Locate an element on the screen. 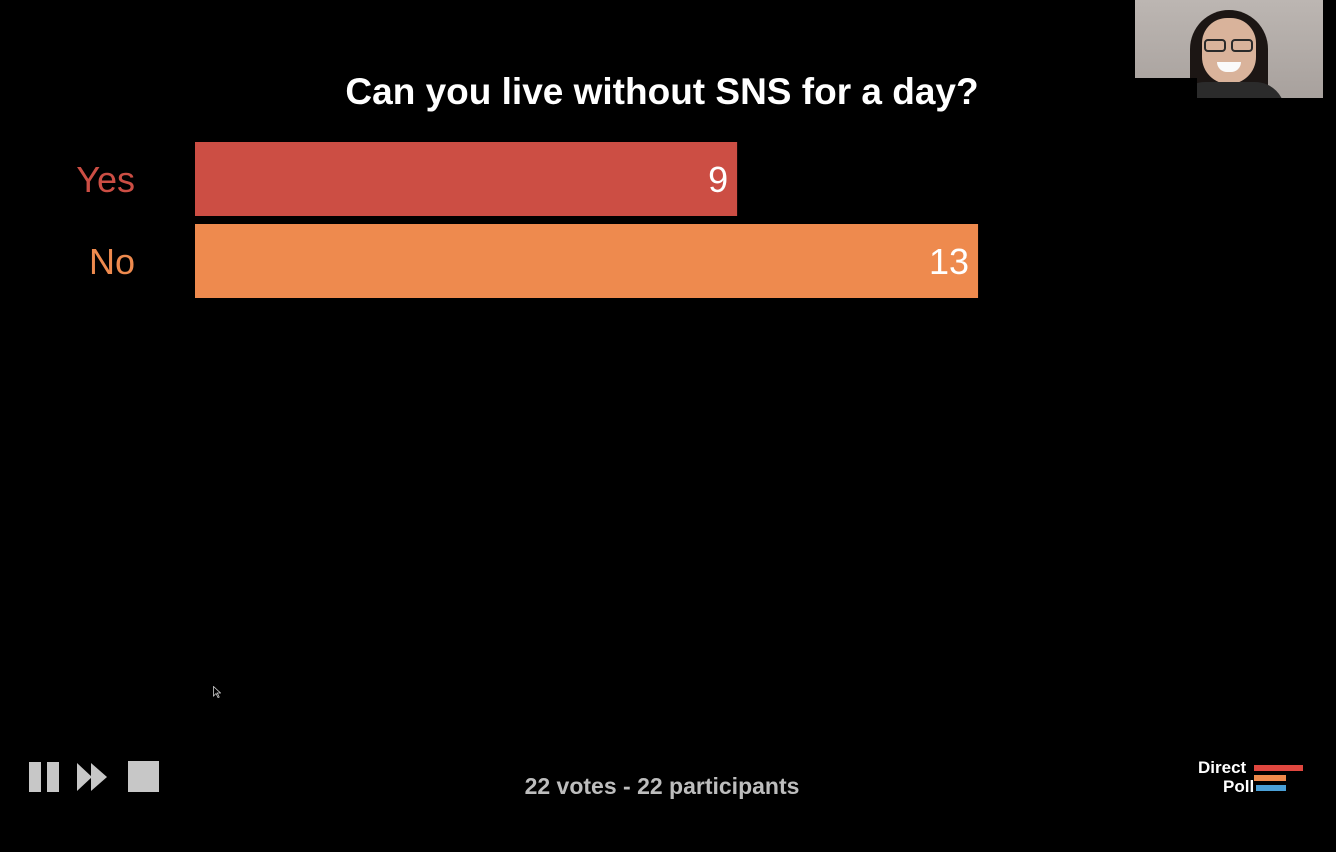 The image size is (1336, 852). poll-question-title: Can you live without SNS for a day? is located at coordinates (662, 91).